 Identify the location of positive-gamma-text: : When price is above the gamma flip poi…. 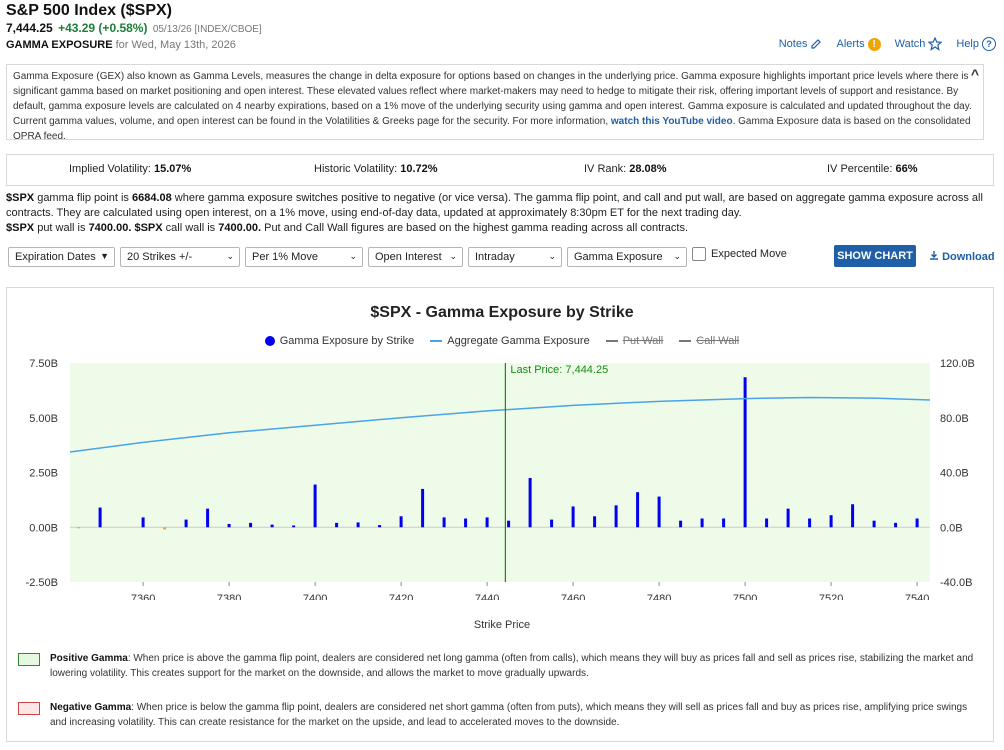
(512, 666).